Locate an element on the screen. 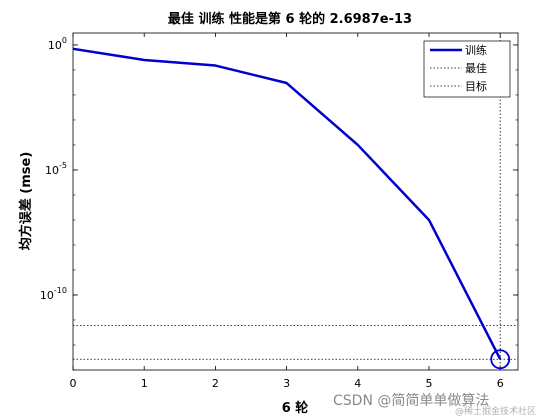 The width and height of the screenshot is (560, 420). x-tick-label: 5 is located at coordinates (429, 383).